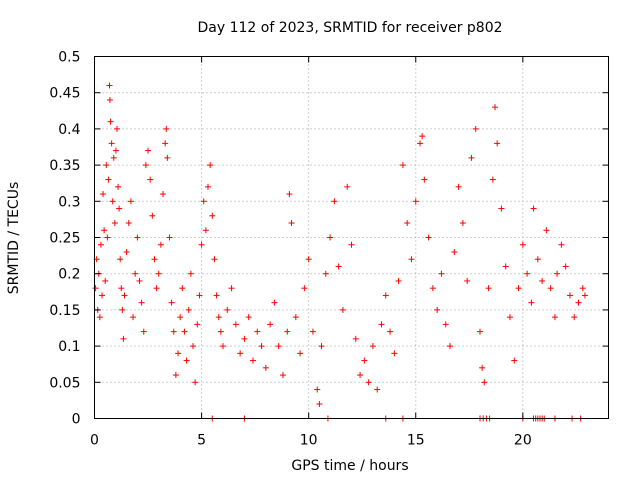 This screenshot has height=480, width=640. I want to click on y-tick-label: 0.4, so click(69, 130).